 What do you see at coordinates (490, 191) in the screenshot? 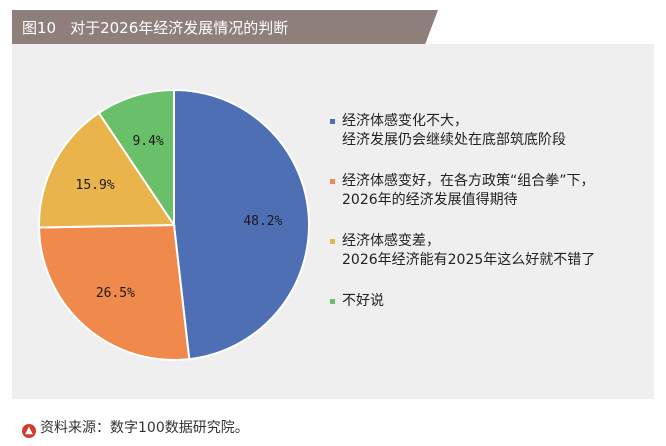
I see `legend-item-1: 经济体感变好，在各方政策“组合拳”下， 2026年的经济发展值得期待` at bounding box center [490, 191].